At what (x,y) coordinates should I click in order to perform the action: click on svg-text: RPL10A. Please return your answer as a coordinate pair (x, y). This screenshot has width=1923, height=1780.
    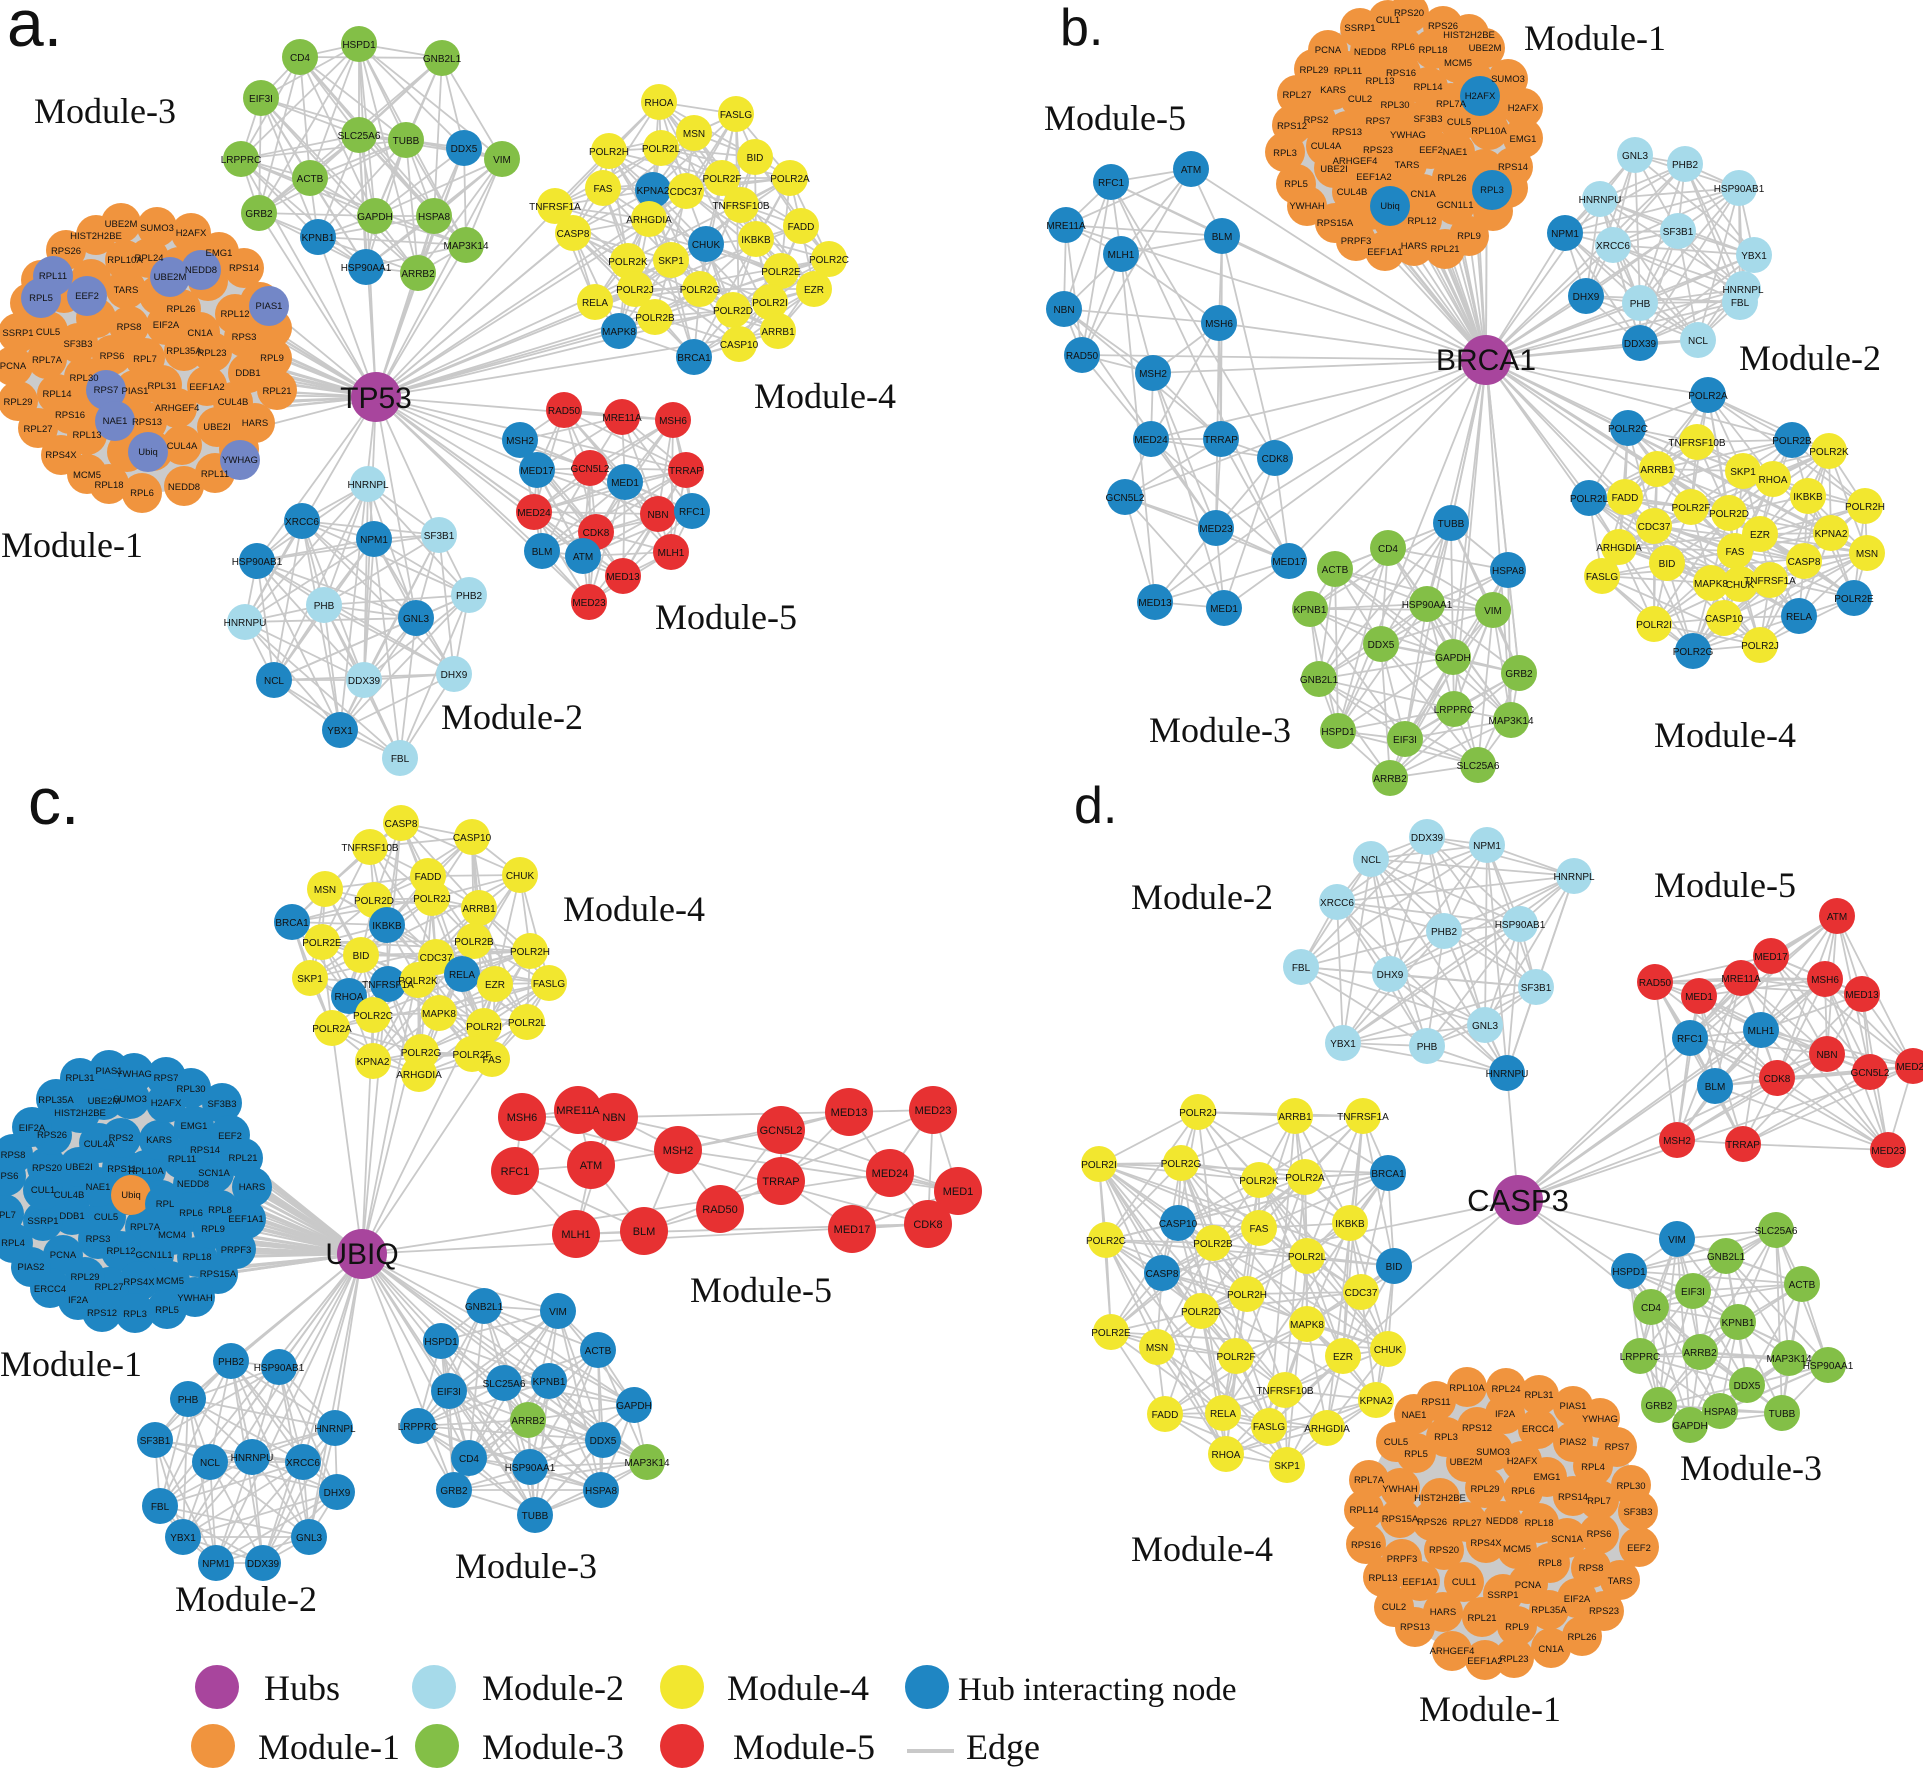
    Looking at the image, I should click on (1489, 131).